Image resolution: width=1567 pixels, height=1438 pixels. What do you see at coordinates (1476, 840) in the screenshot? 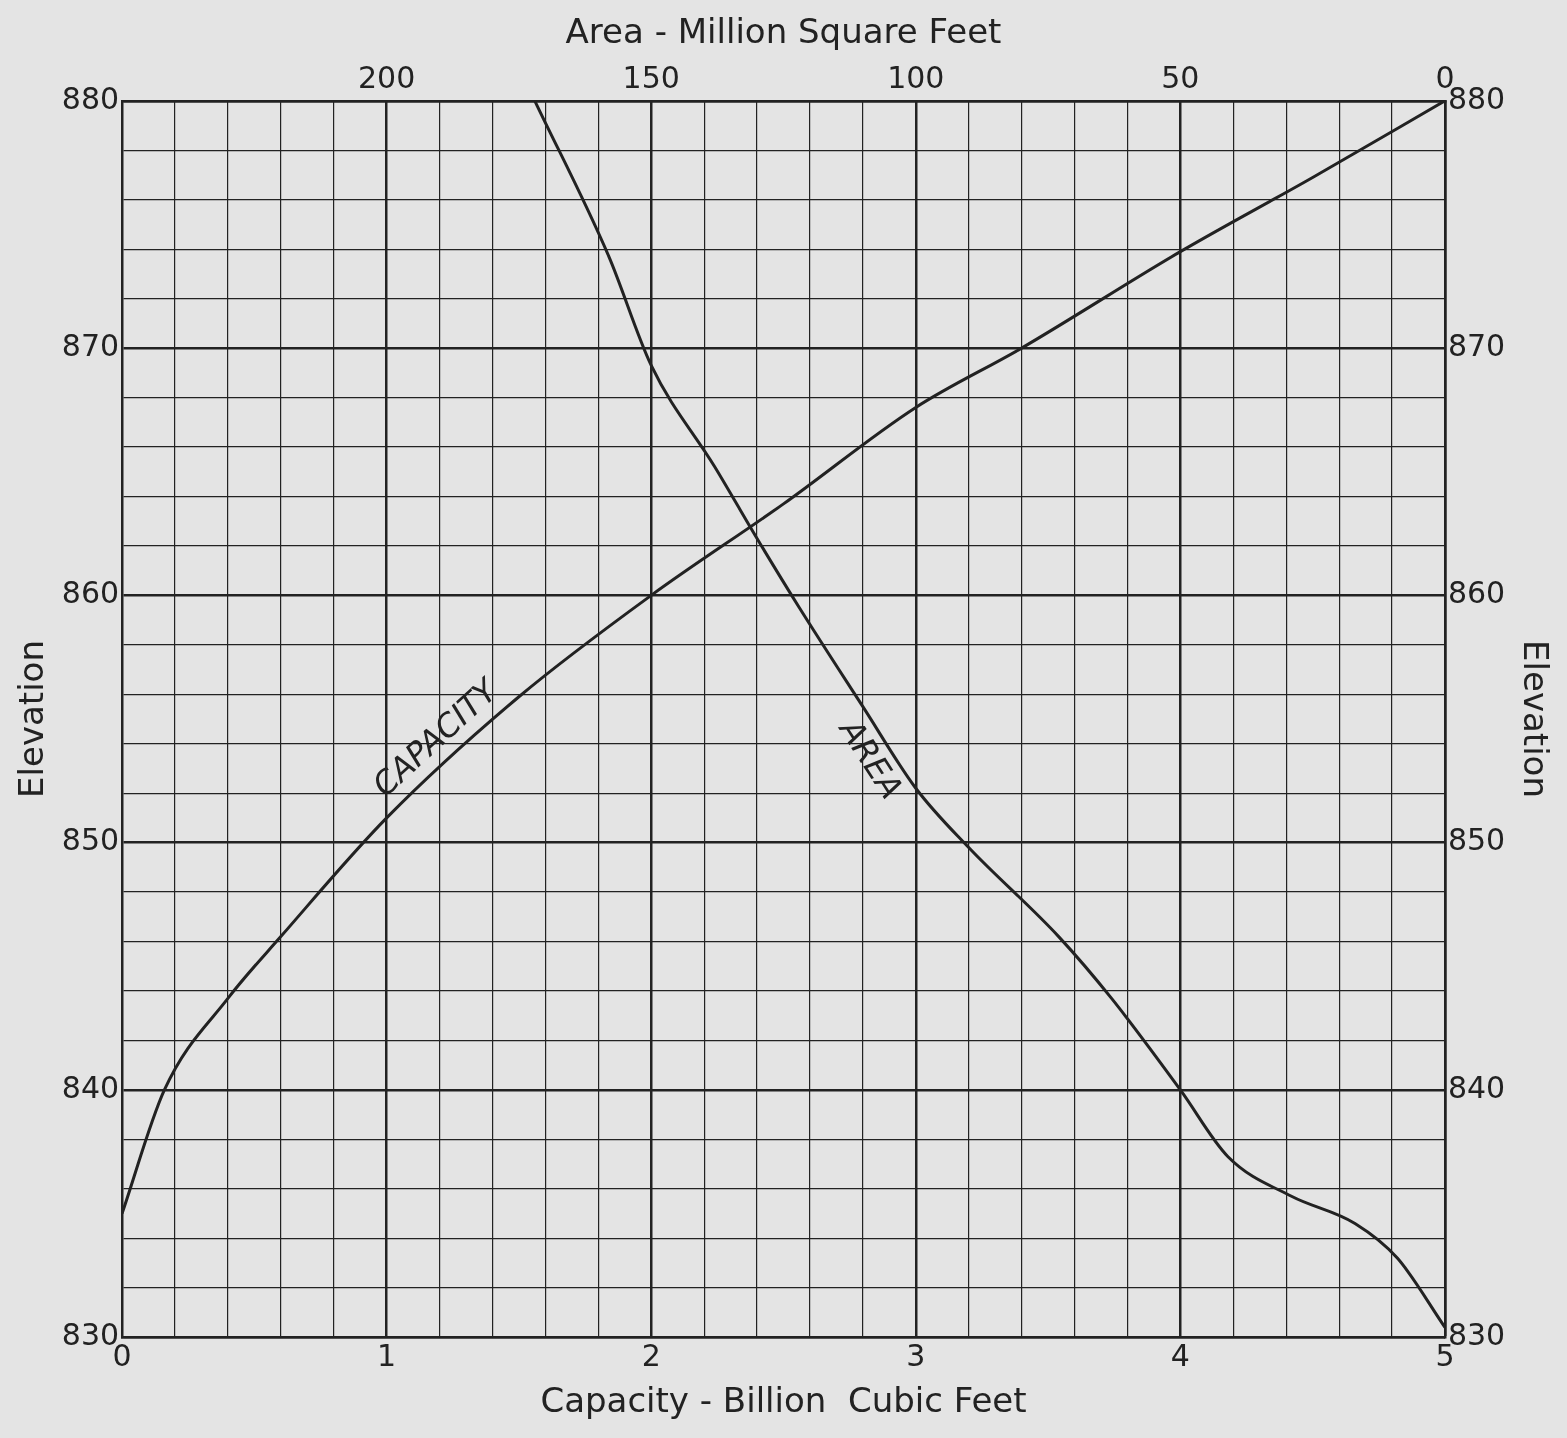
I see `y2-tick-label: 850` at bounding box center [1476, 840].